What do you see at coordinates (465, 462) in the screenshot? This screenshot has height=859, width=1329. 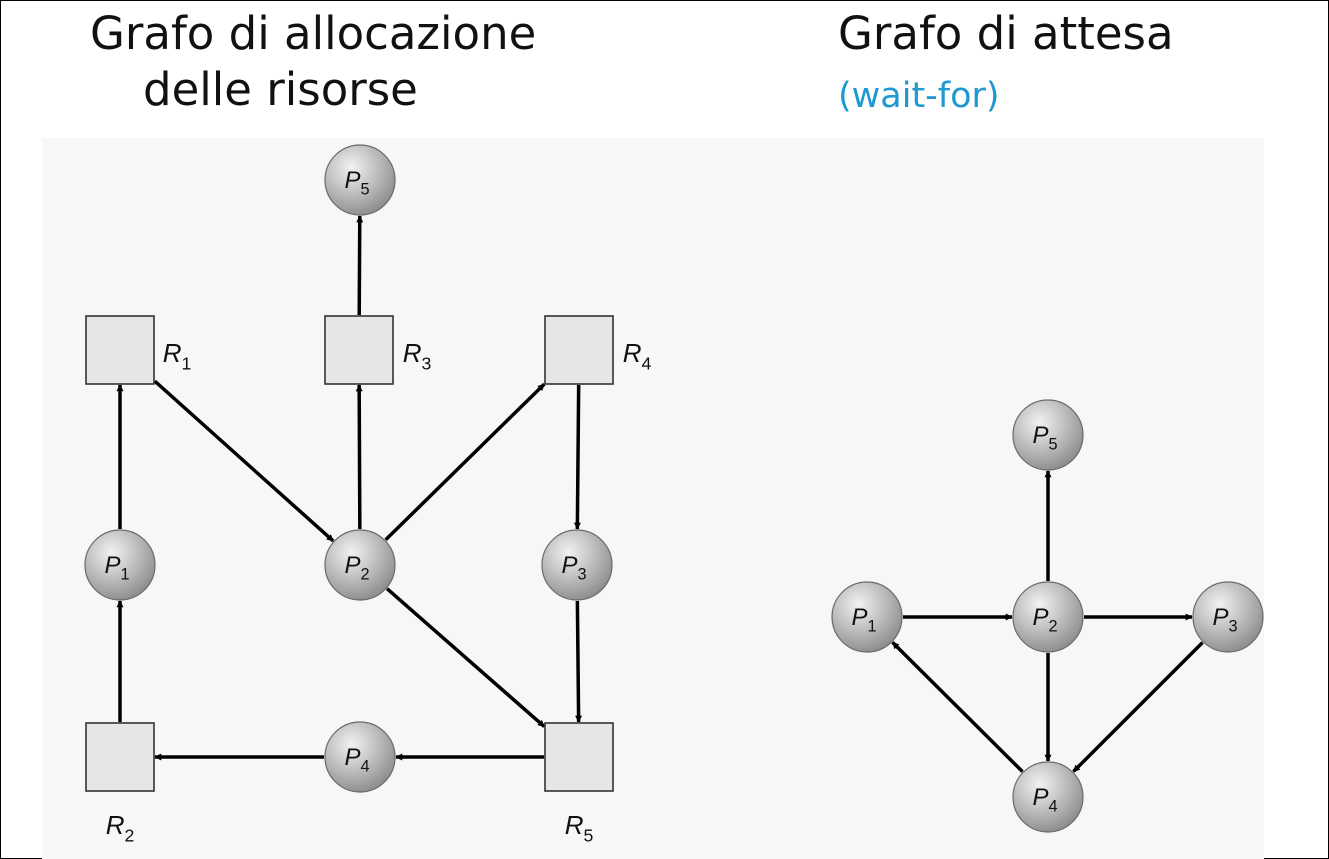 I see `left-edge-p2-r4` at bounding box center [465, 462].